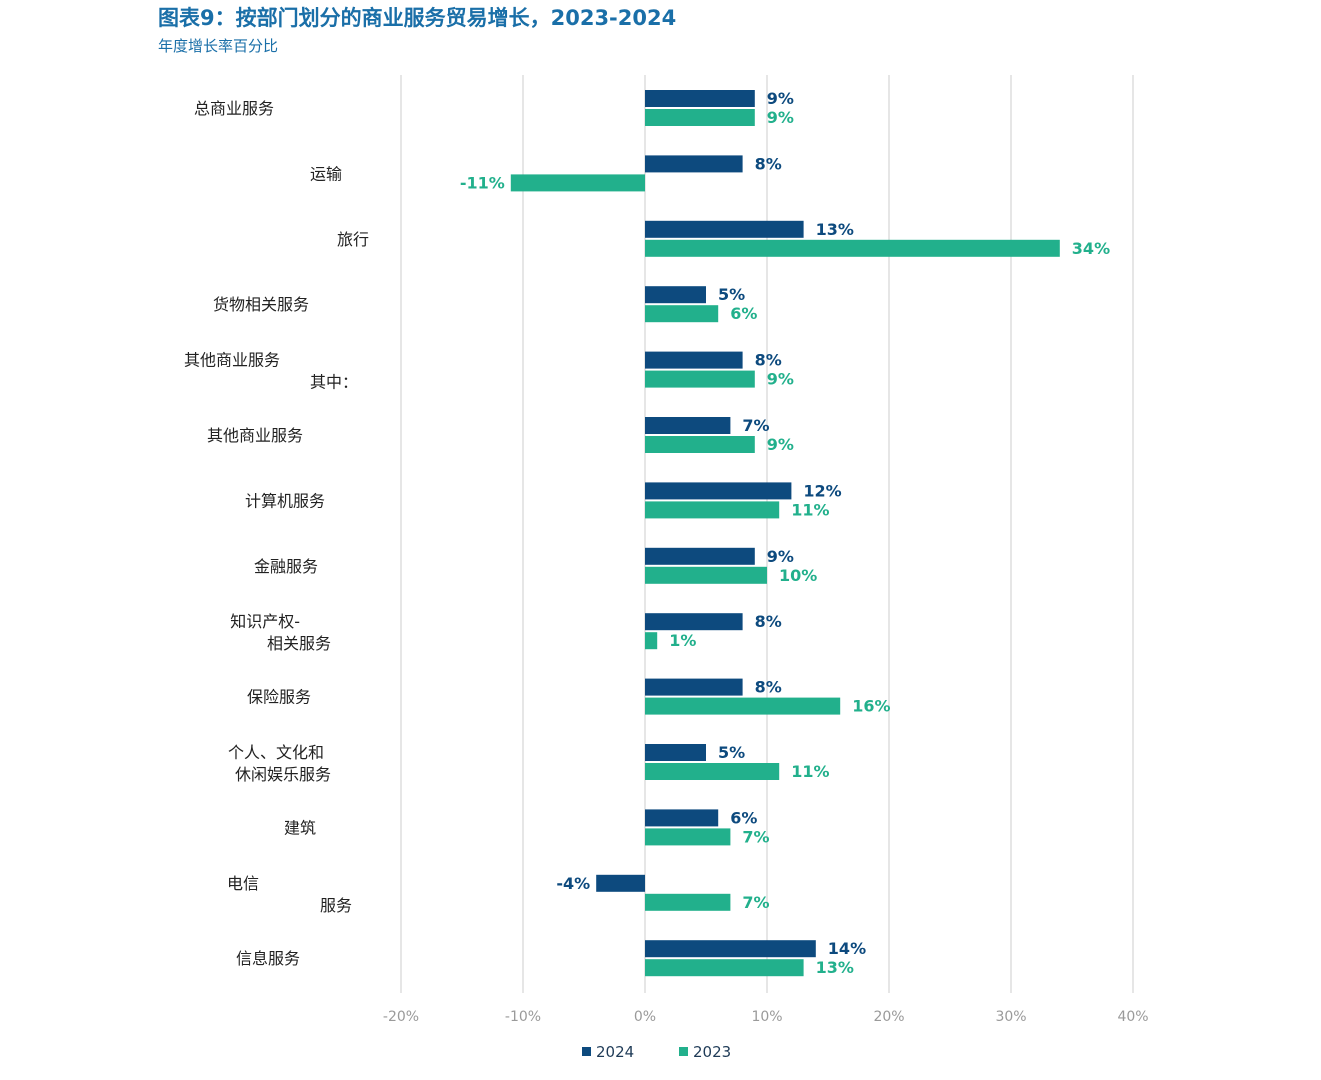 The width and height of the screenshot is (1321, 1080). I want to click on x-tick-label: -20%, so click(401, 1017).